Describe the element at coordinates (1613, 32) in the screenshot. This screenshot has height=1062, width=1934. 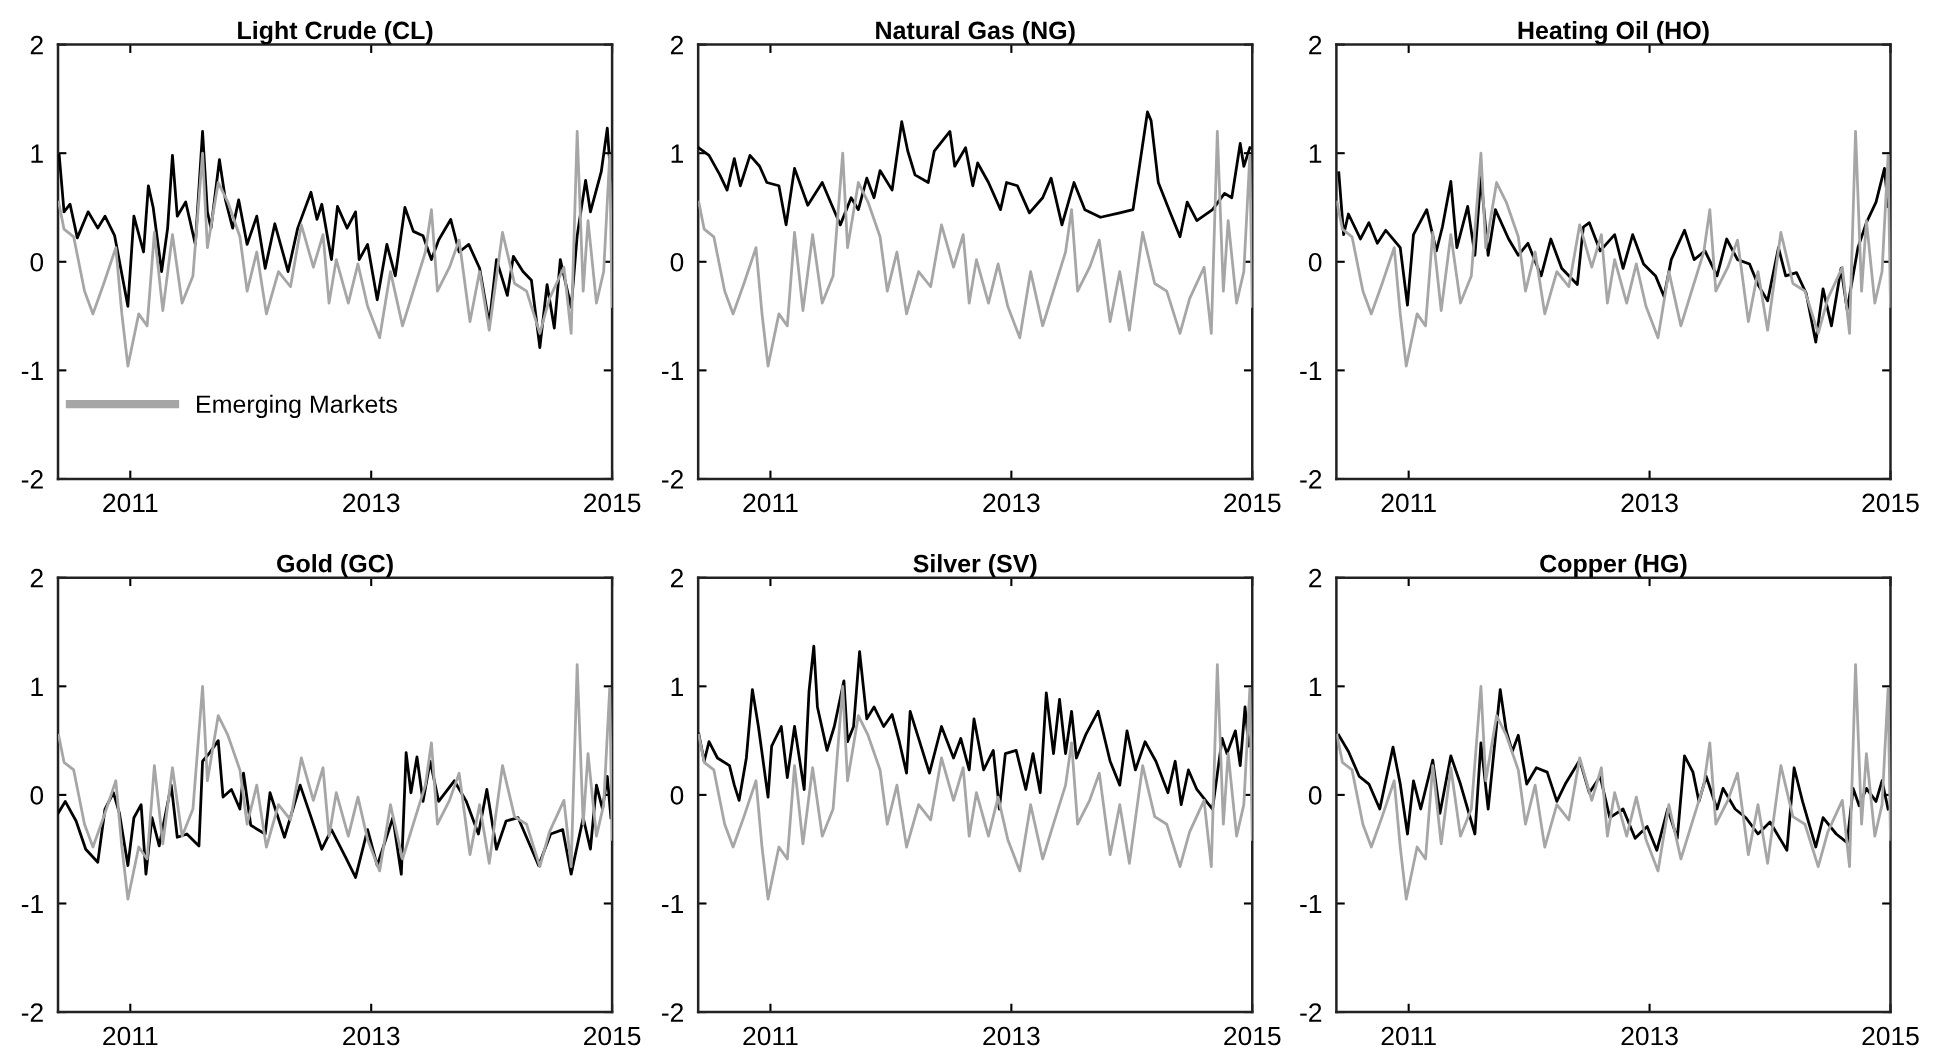
I see `chart-title: Heating Oil (HO)` at that location.